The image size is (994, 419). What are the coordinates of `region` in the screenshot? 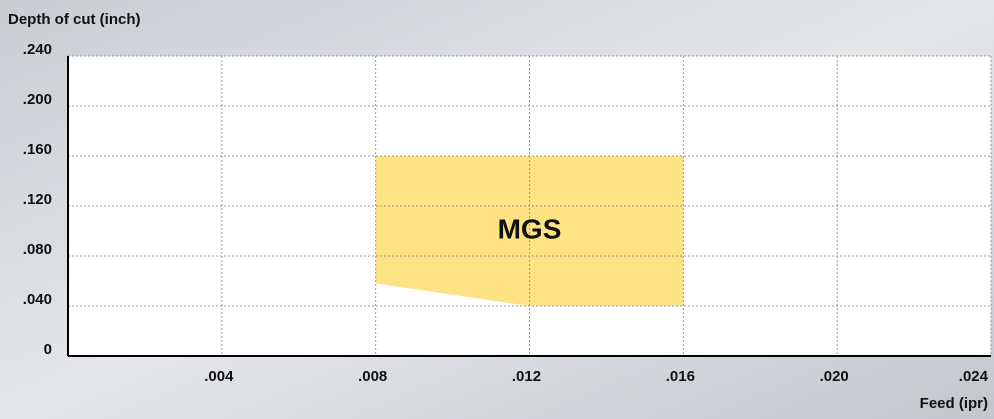 It's located at (529, 231).